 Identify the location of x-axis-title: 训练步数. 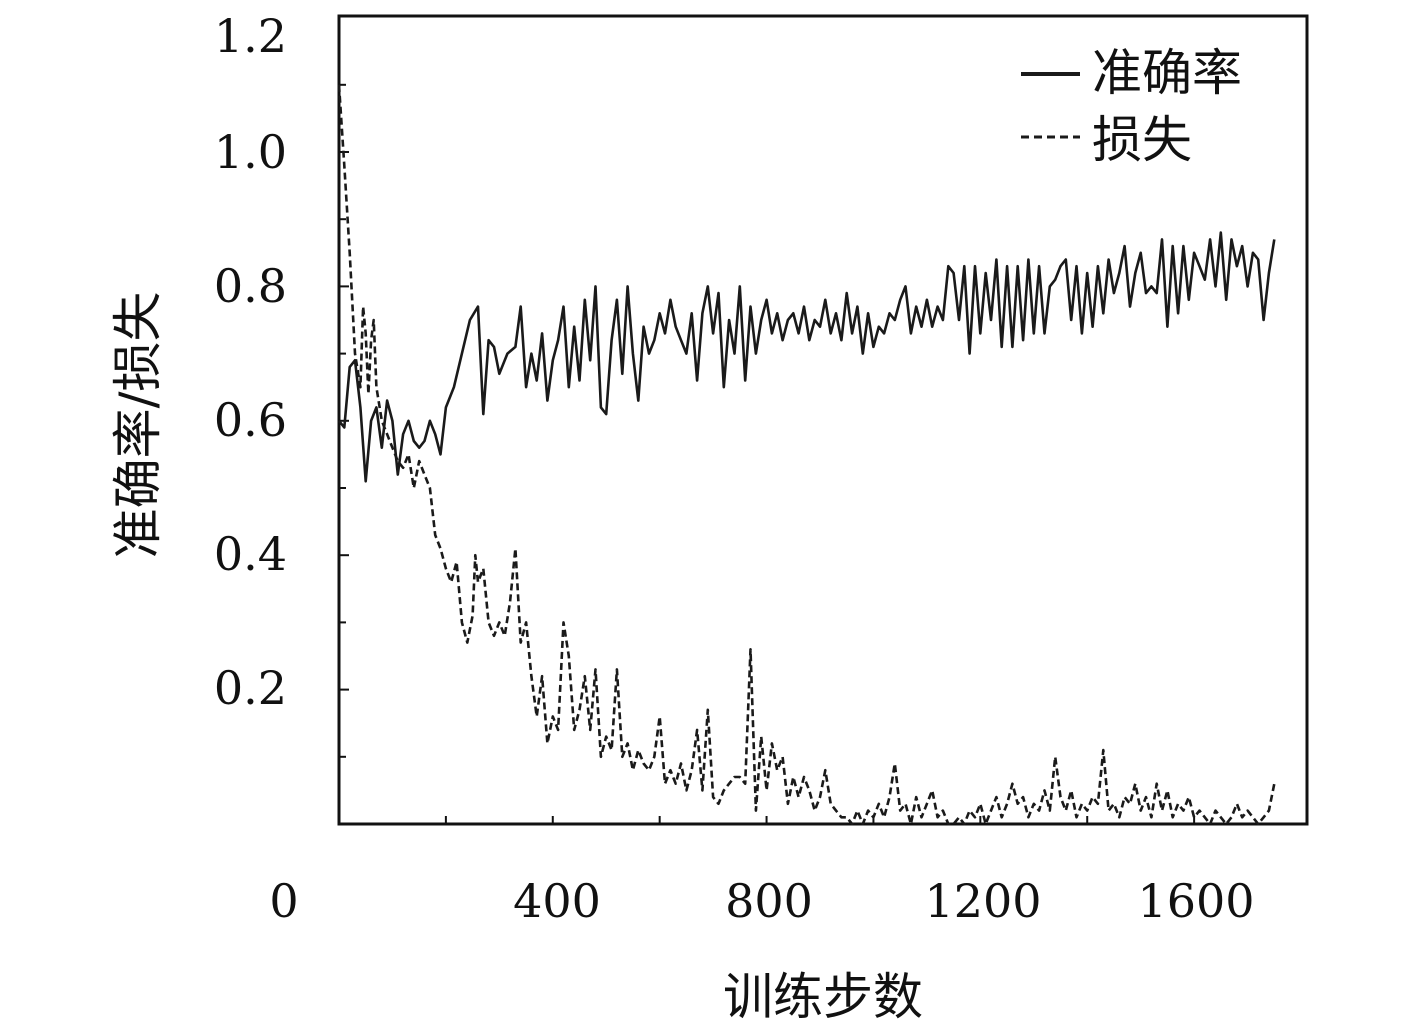
(823, 997).